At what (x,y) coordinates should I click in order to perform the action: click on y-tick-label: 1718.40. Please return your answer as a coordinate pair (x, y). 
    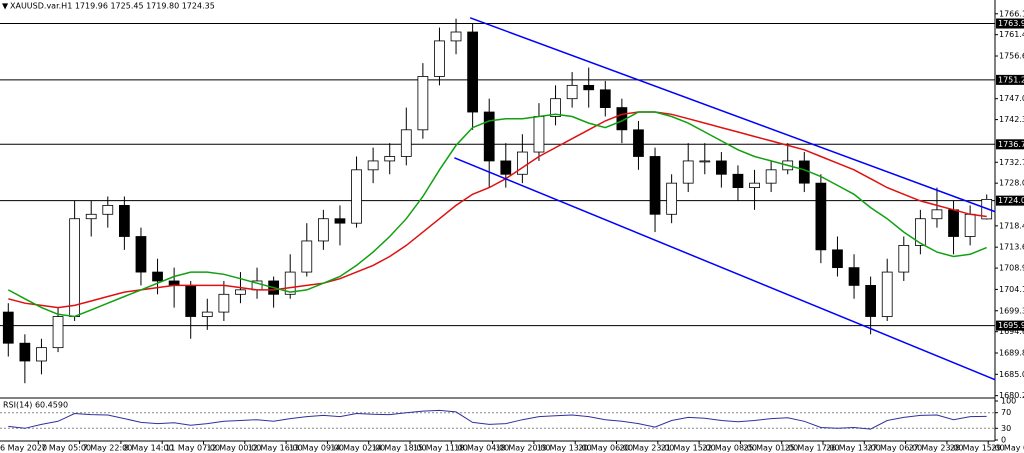
    Looking at the image, I should click on (1011, 225).